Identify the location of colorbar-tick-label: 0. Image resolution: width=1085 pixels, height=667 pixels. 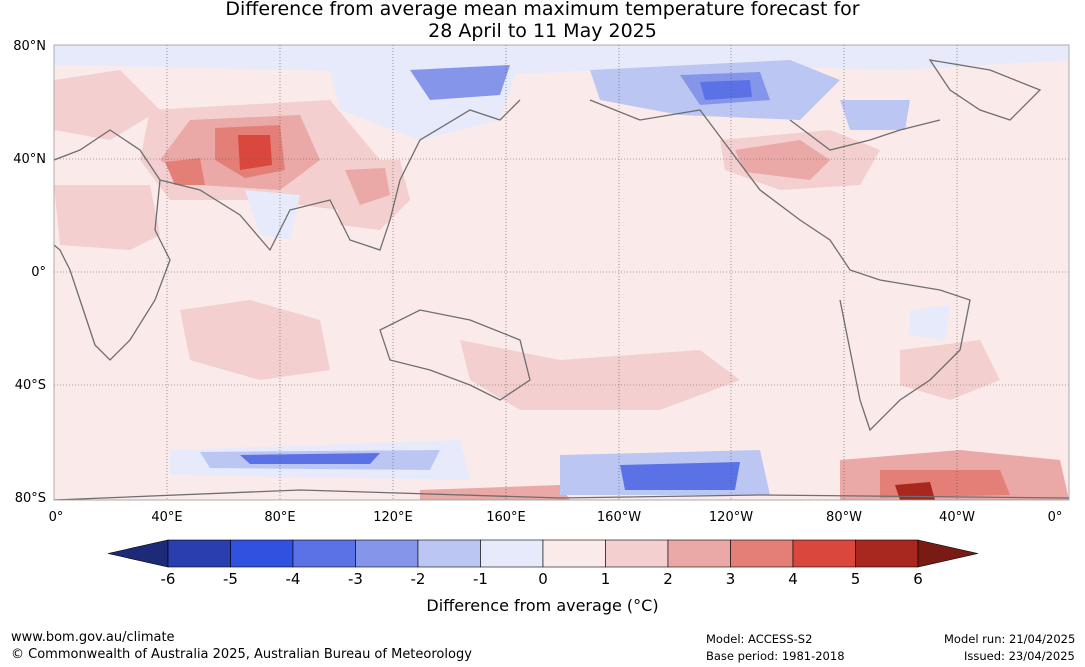
(543, 579).